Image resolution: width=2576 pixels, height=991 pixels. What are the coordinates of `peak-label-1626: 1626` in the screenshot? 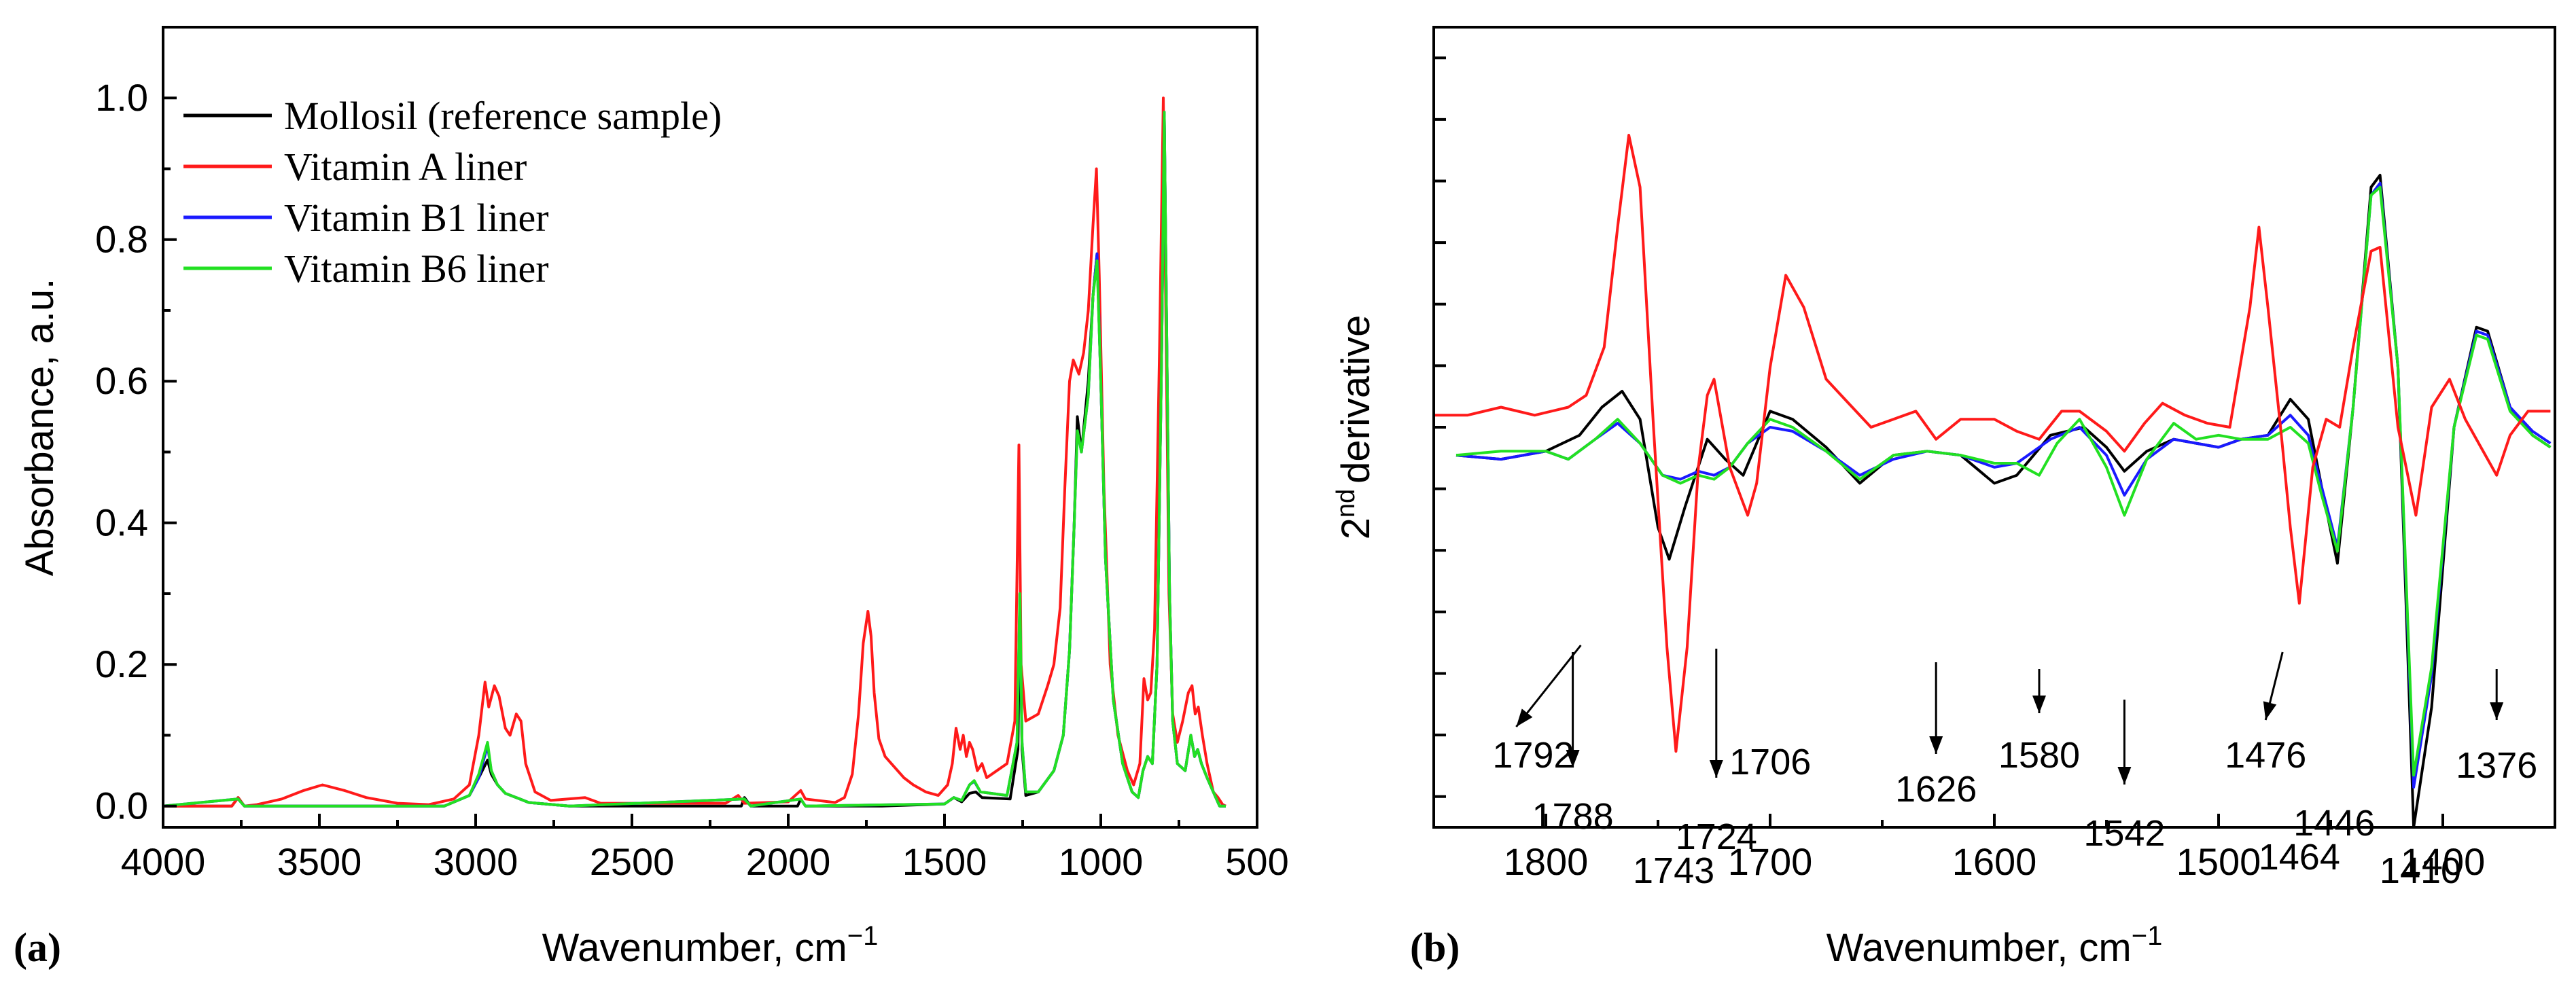 It's located at (1936, 789).